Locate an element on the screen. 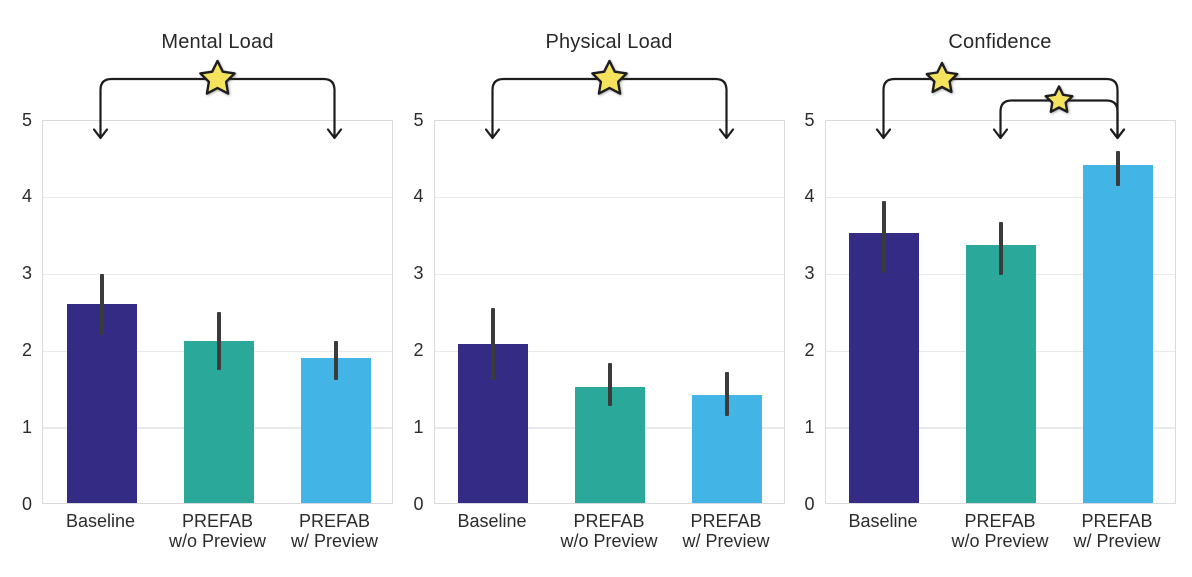  chart-title: Physical Load is located at coordinates (609, 42).